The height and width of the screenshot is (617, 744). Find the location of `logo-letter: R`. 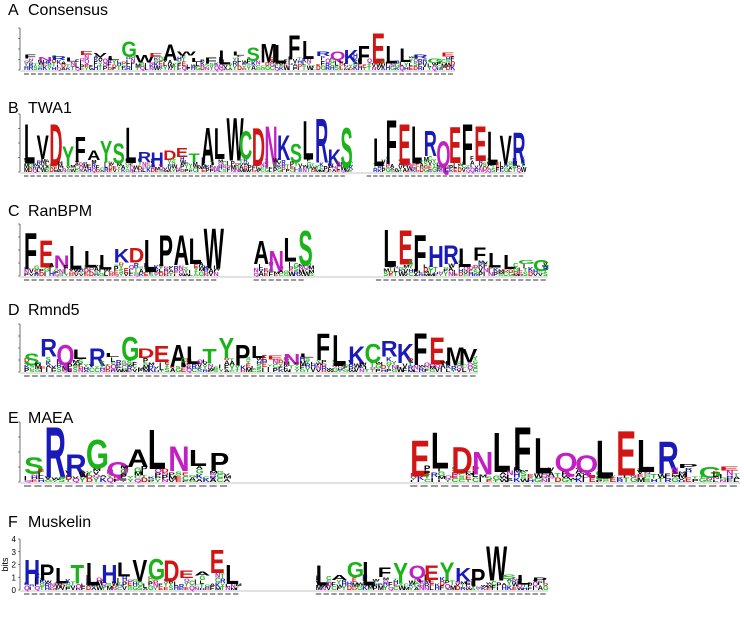

logo-letter: R is located at coordinates (97, 358).